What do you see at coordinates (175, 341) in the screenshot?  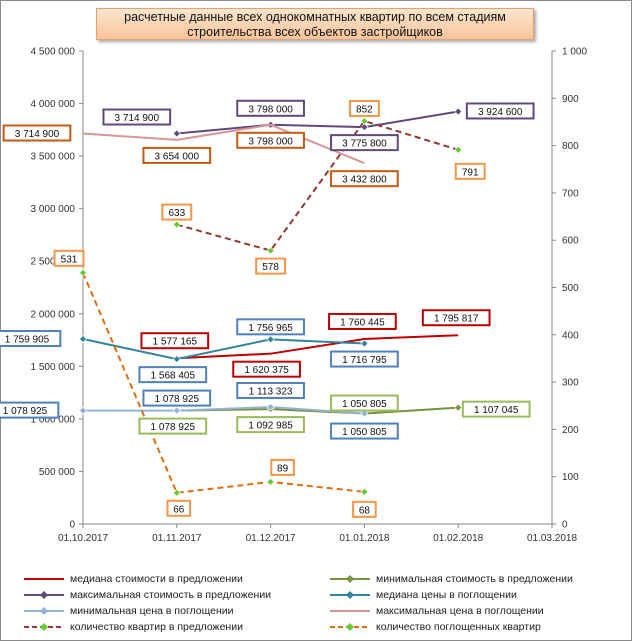 I see `data-label: 1 577 165` at bounding box center [175, 341].